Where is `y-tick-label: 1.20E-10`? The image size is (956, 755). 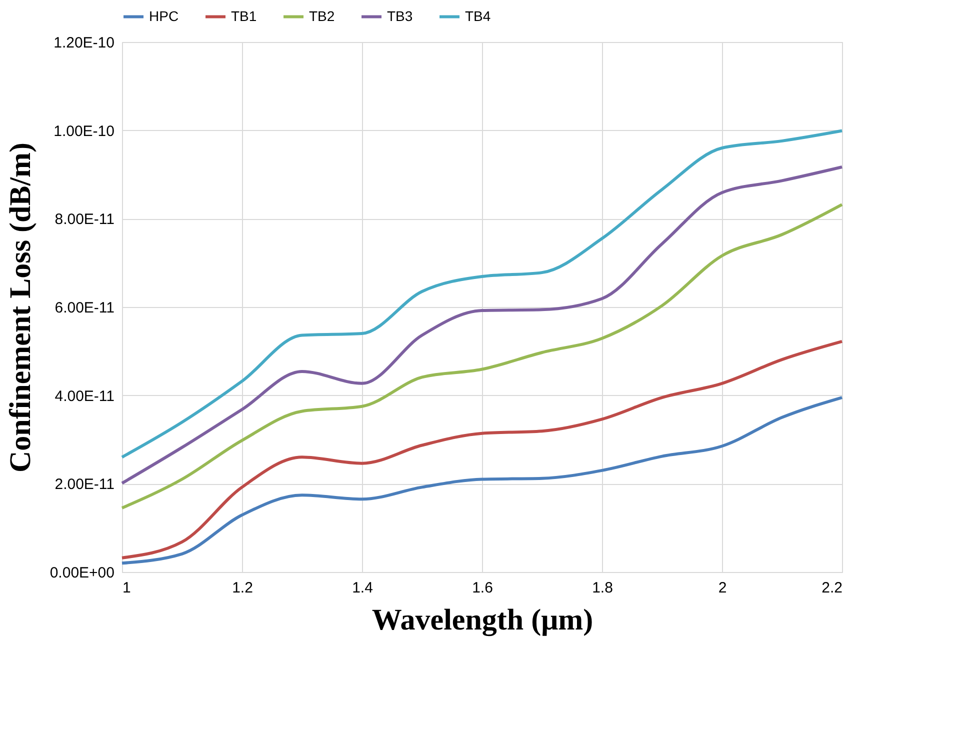
y-tick-label: 1.20E-10 is located at coordinates (84, 43).